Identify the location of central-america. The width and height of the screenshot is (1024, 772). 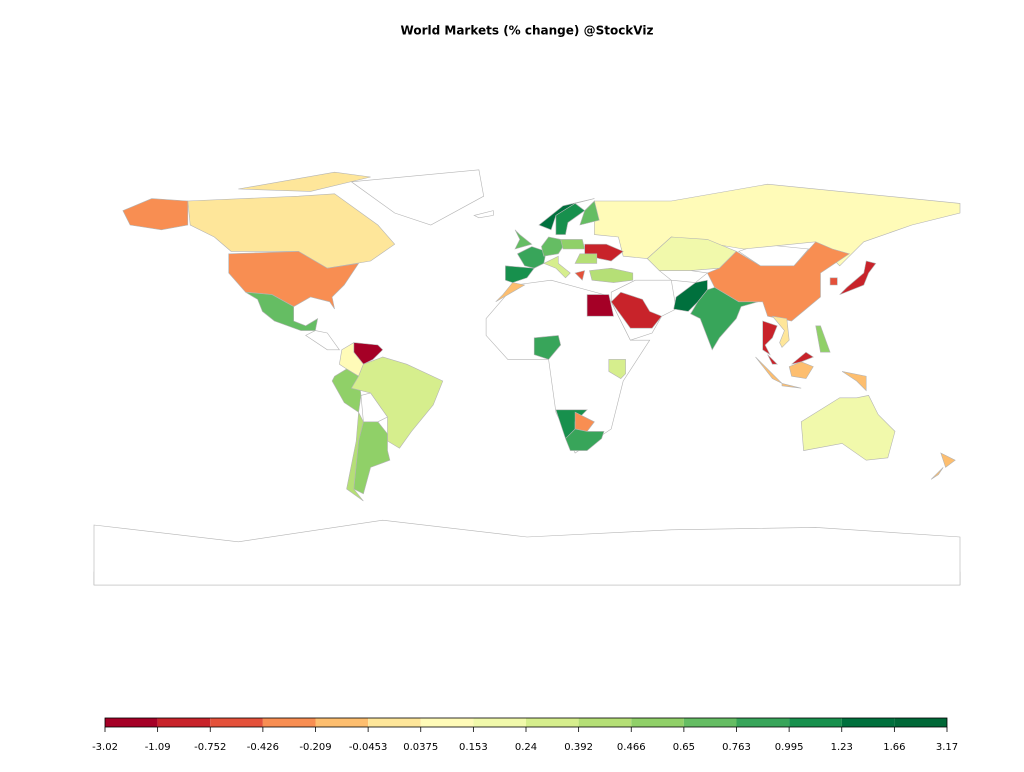
(322, 340).